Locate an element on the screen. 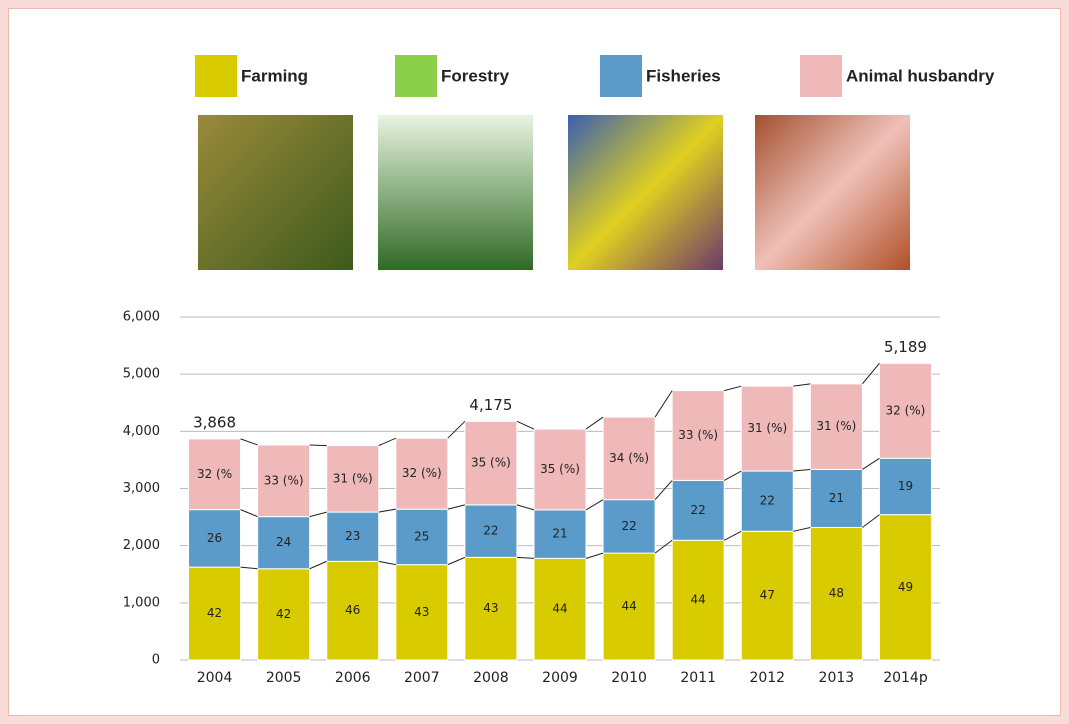 This screenshot has width=1069, height=724. y-tick-label: 4,000 is located at coordinates (141, 431).